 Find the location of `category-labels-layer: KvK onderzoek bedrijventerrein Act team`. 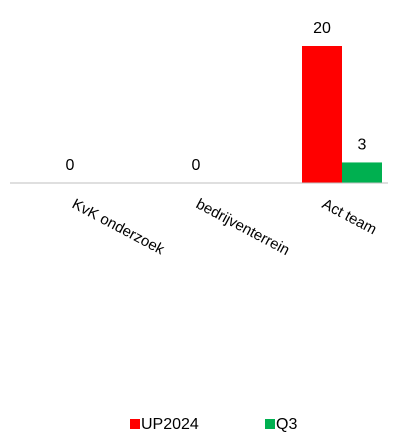

category-labels-layer: KvK onderzoek bedrijventerrein Act team is located at coordinates (224, 228).